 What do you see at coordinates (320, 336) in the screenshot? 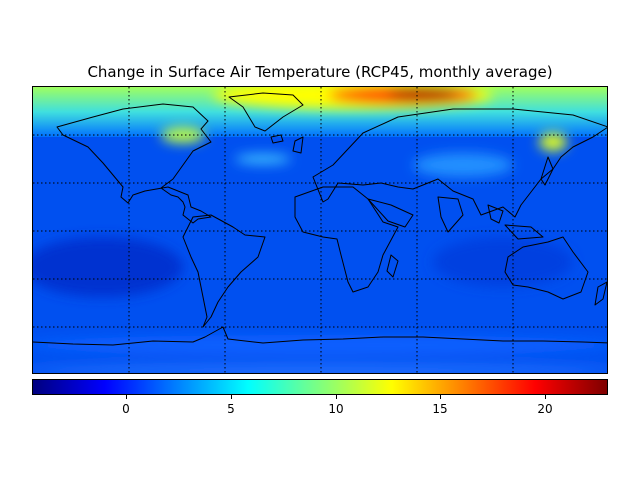
I see `coastline-antarctica` at bounding box center [320, 336].